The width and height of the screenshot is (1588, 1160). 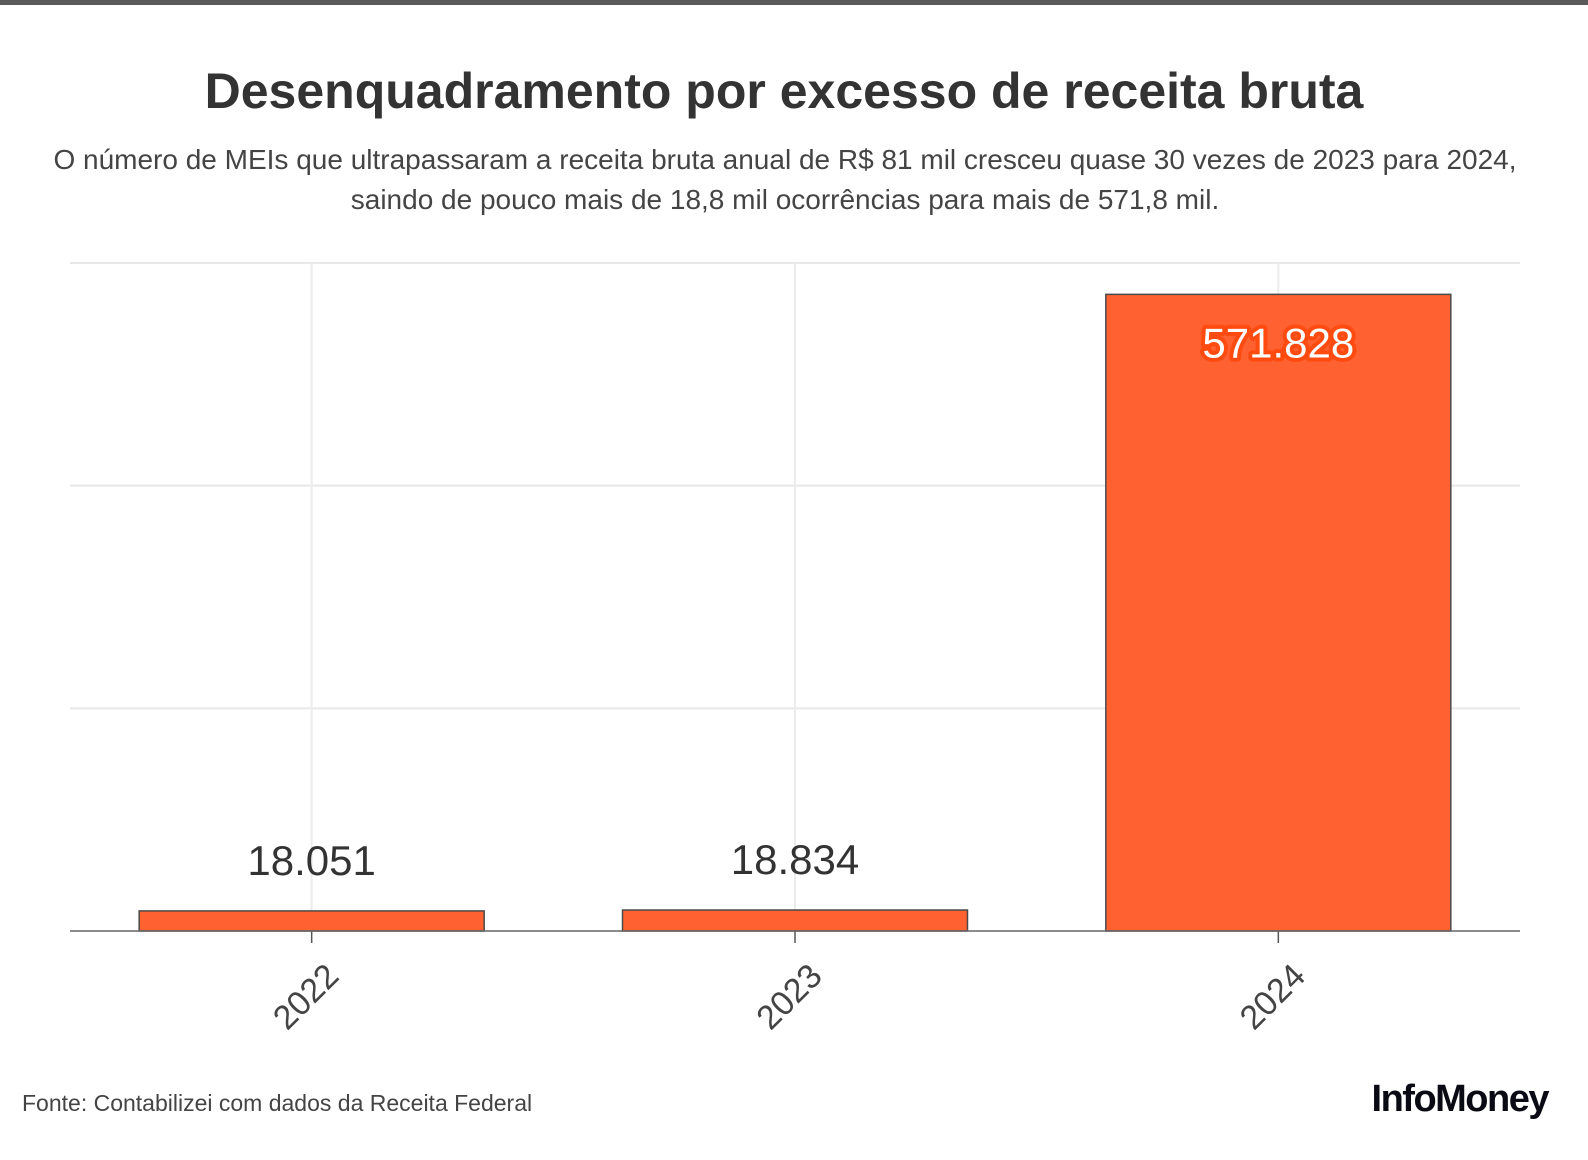 I want to click on x-tick-label-2024: 2024, so click(x=1273, y=997).